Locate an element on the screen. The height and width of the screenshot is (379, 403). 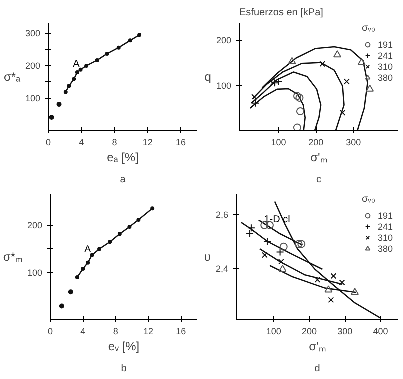
annotation: 1-D cl is located at coordinates (277, 220).